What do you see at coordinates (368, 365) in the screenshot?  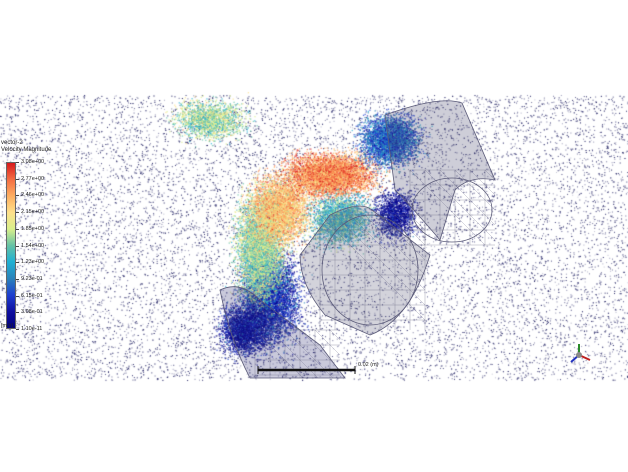 I see `scale-bar-label: 0.02 (m)` at bounding box center [368, 365].